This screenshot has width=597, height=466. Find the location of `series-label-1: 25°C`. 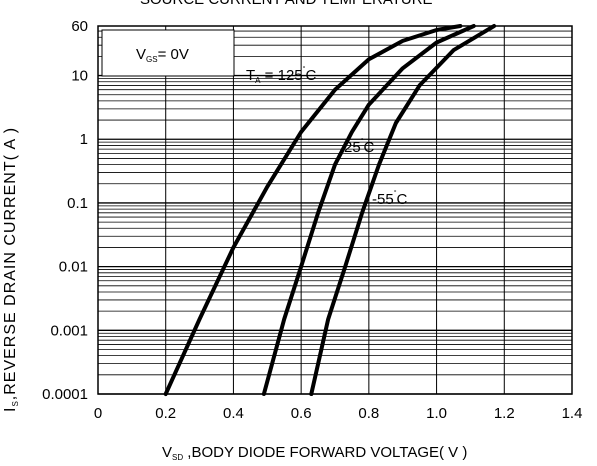

series-label-1: 25°C is located at coordinates (359, 146).